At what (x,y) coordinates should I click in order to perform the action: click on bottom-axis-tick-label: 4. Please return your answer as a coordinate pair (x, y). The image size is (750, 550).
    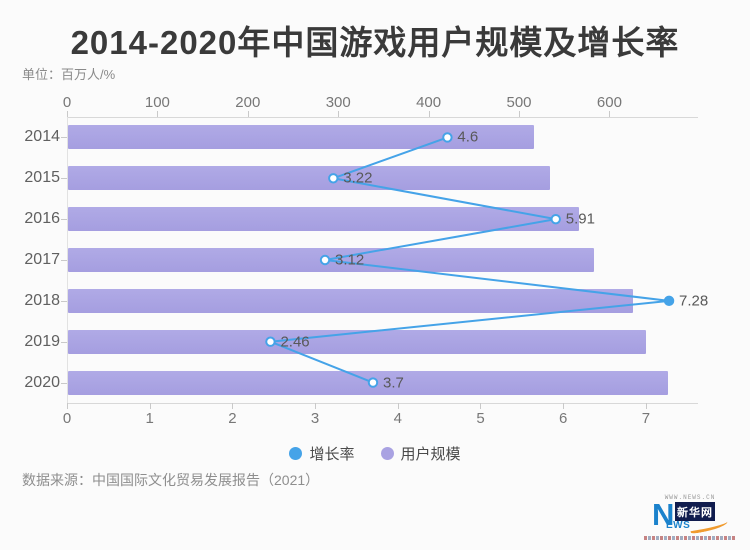
    Looking at the image, I should click on (397, 418).